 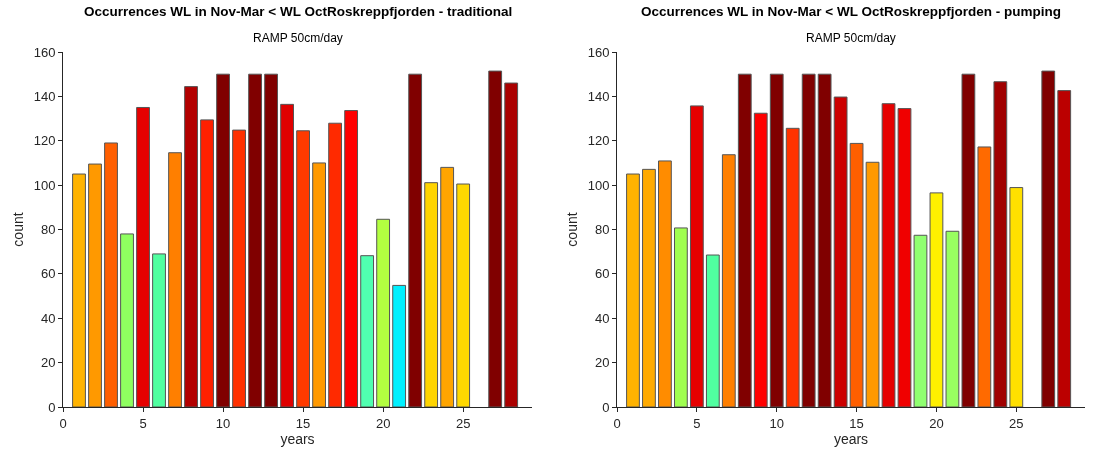 I want to click on chart-title: Occurrences WL in Nov-Mar < WL OctRoskreppfjorden - pumping, so click(x=851, y=11).